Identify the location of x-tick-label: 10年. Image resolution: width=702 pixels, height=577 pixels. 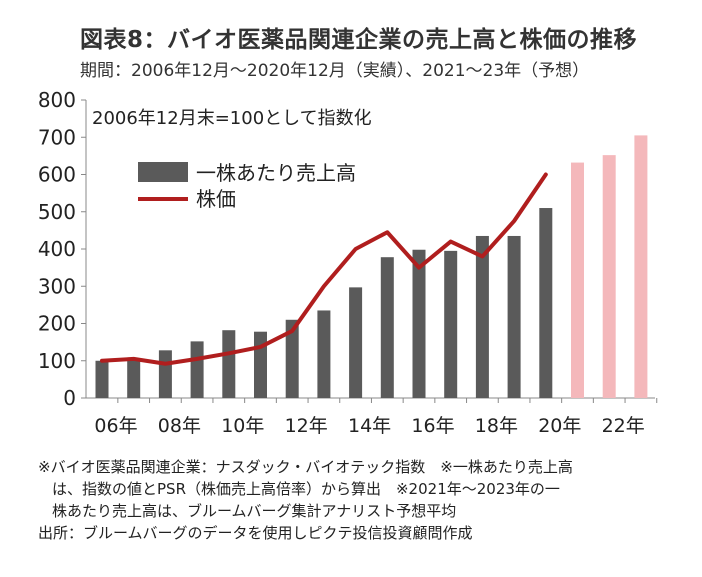
(242, 426).